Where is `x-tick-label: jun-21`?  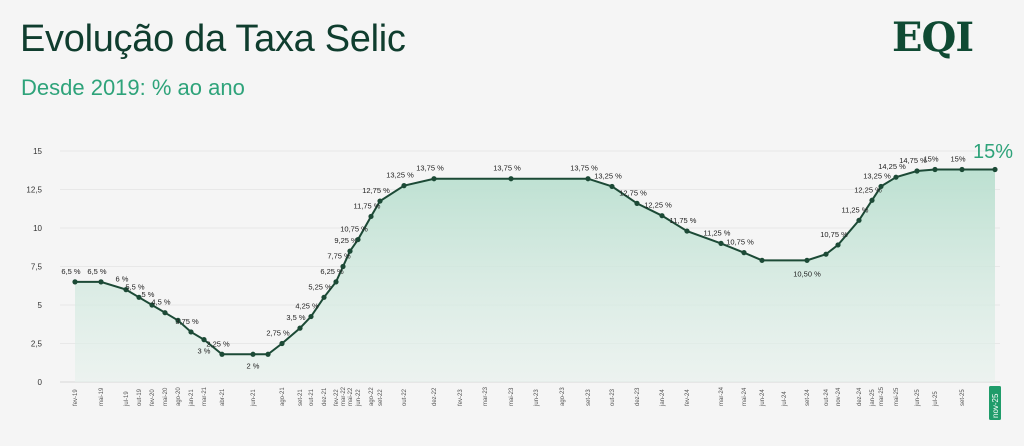 x-tick-label: jun-21 is located at coordinates (254, 398).